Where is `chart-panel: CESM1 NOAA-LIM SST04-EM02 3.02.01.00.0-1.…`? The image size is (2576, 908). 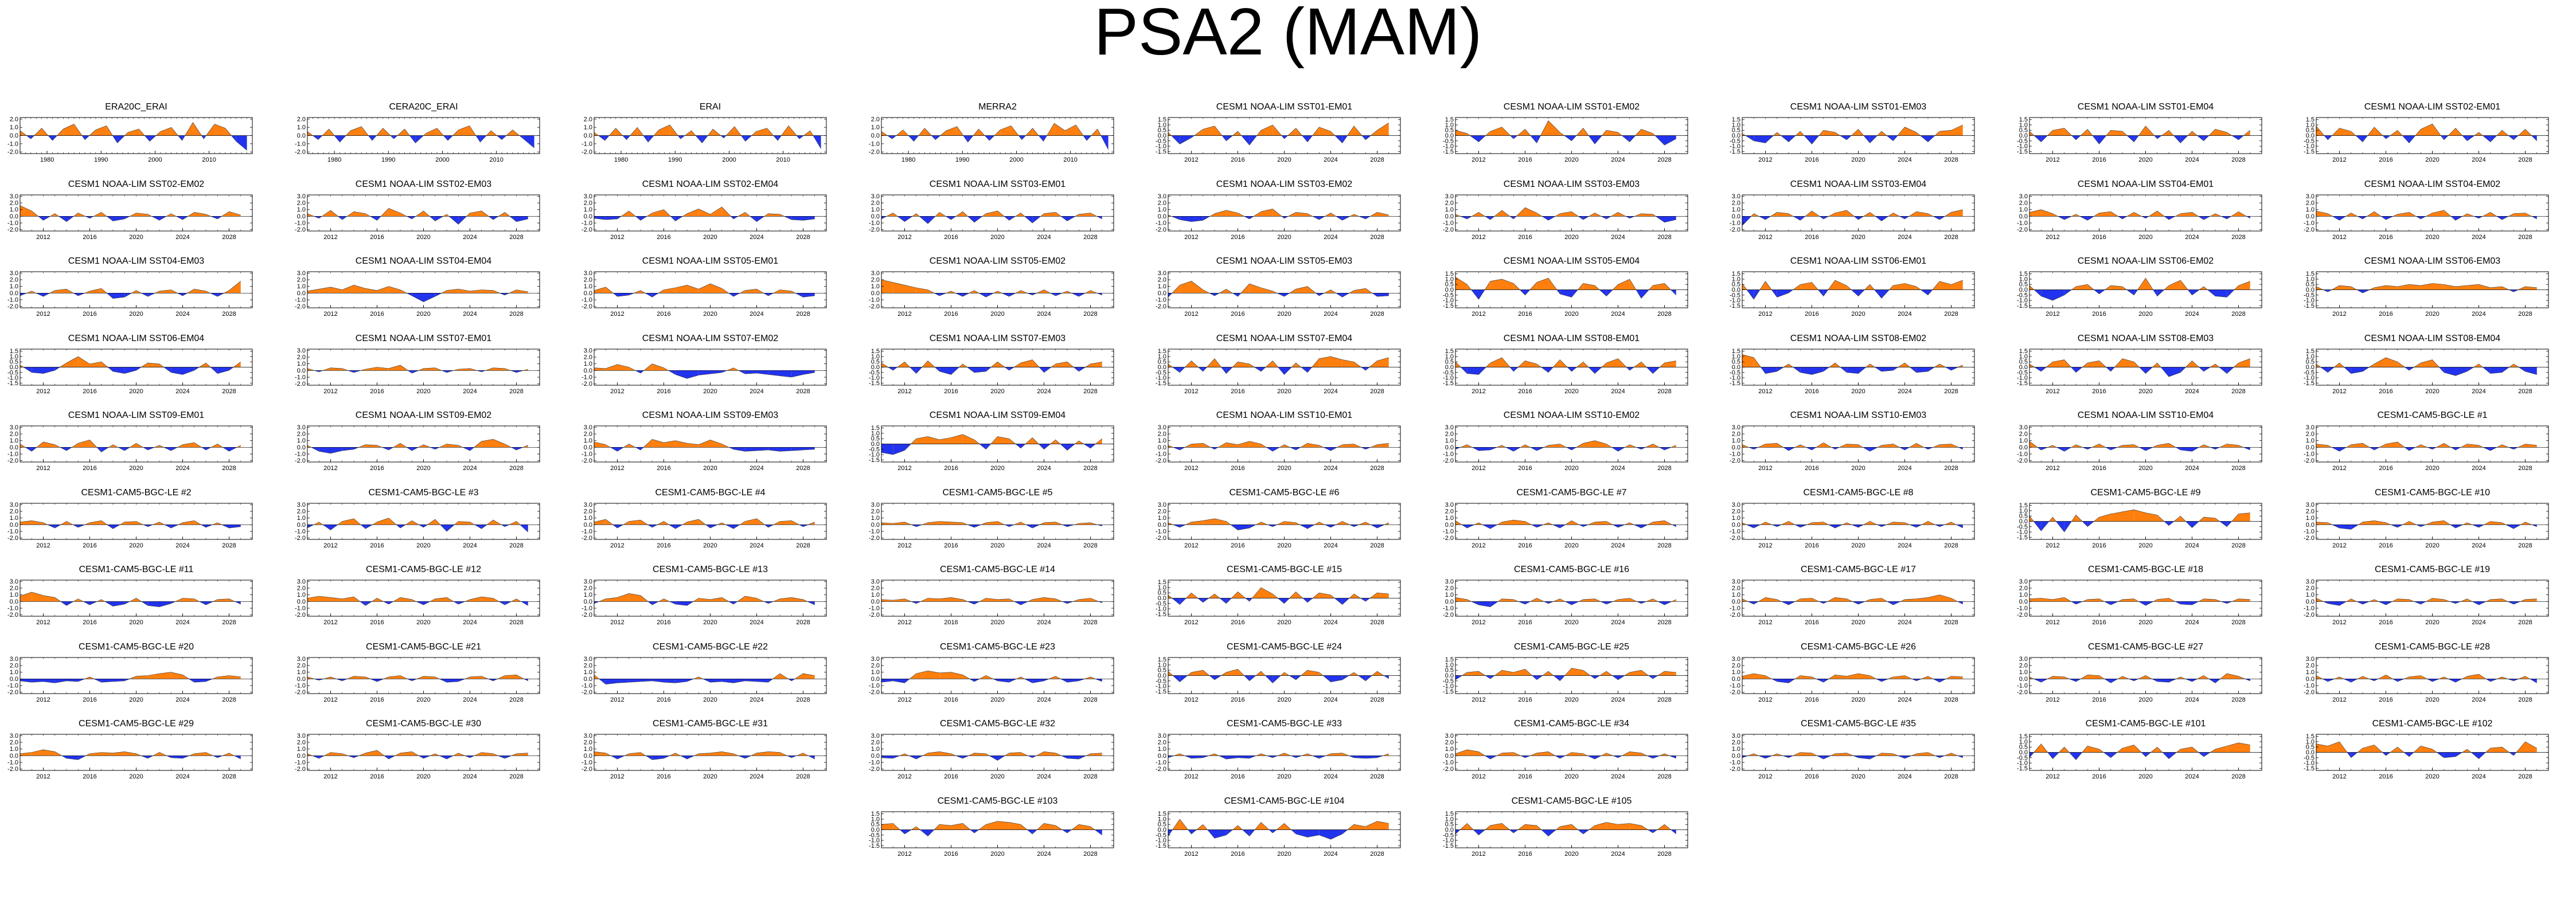
chart-panel: CESM1 NOAA-LIM SST04-EM02 3.02.01.00.0-1.… is located at coordinates (2427, 210).